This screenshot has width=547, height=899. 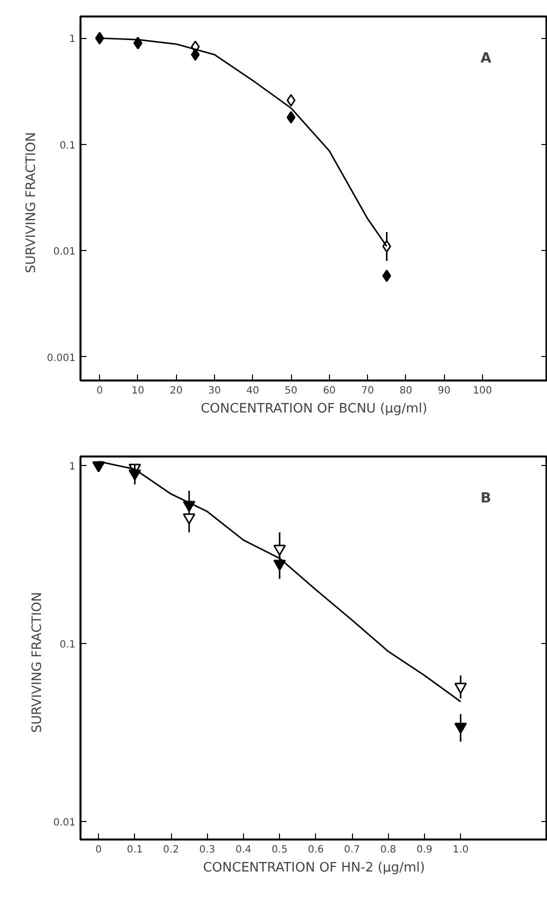 I want to click on x-tick-label: 0.2, so click(x=171, y=850).